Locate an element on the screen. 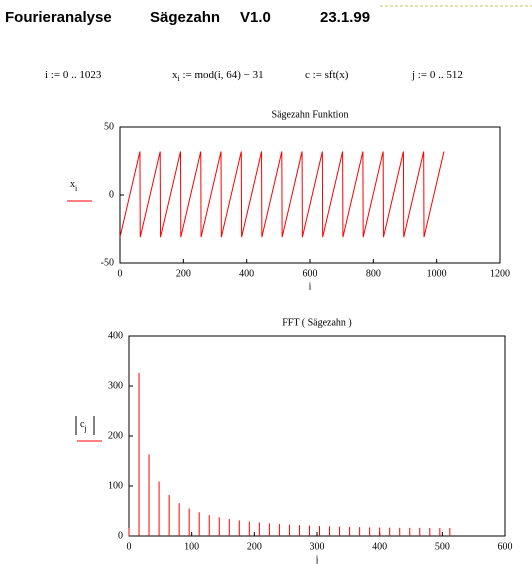 This screenshot has height=564, width=532. y-tick-label: -50 is located at coordinates (107, 262).